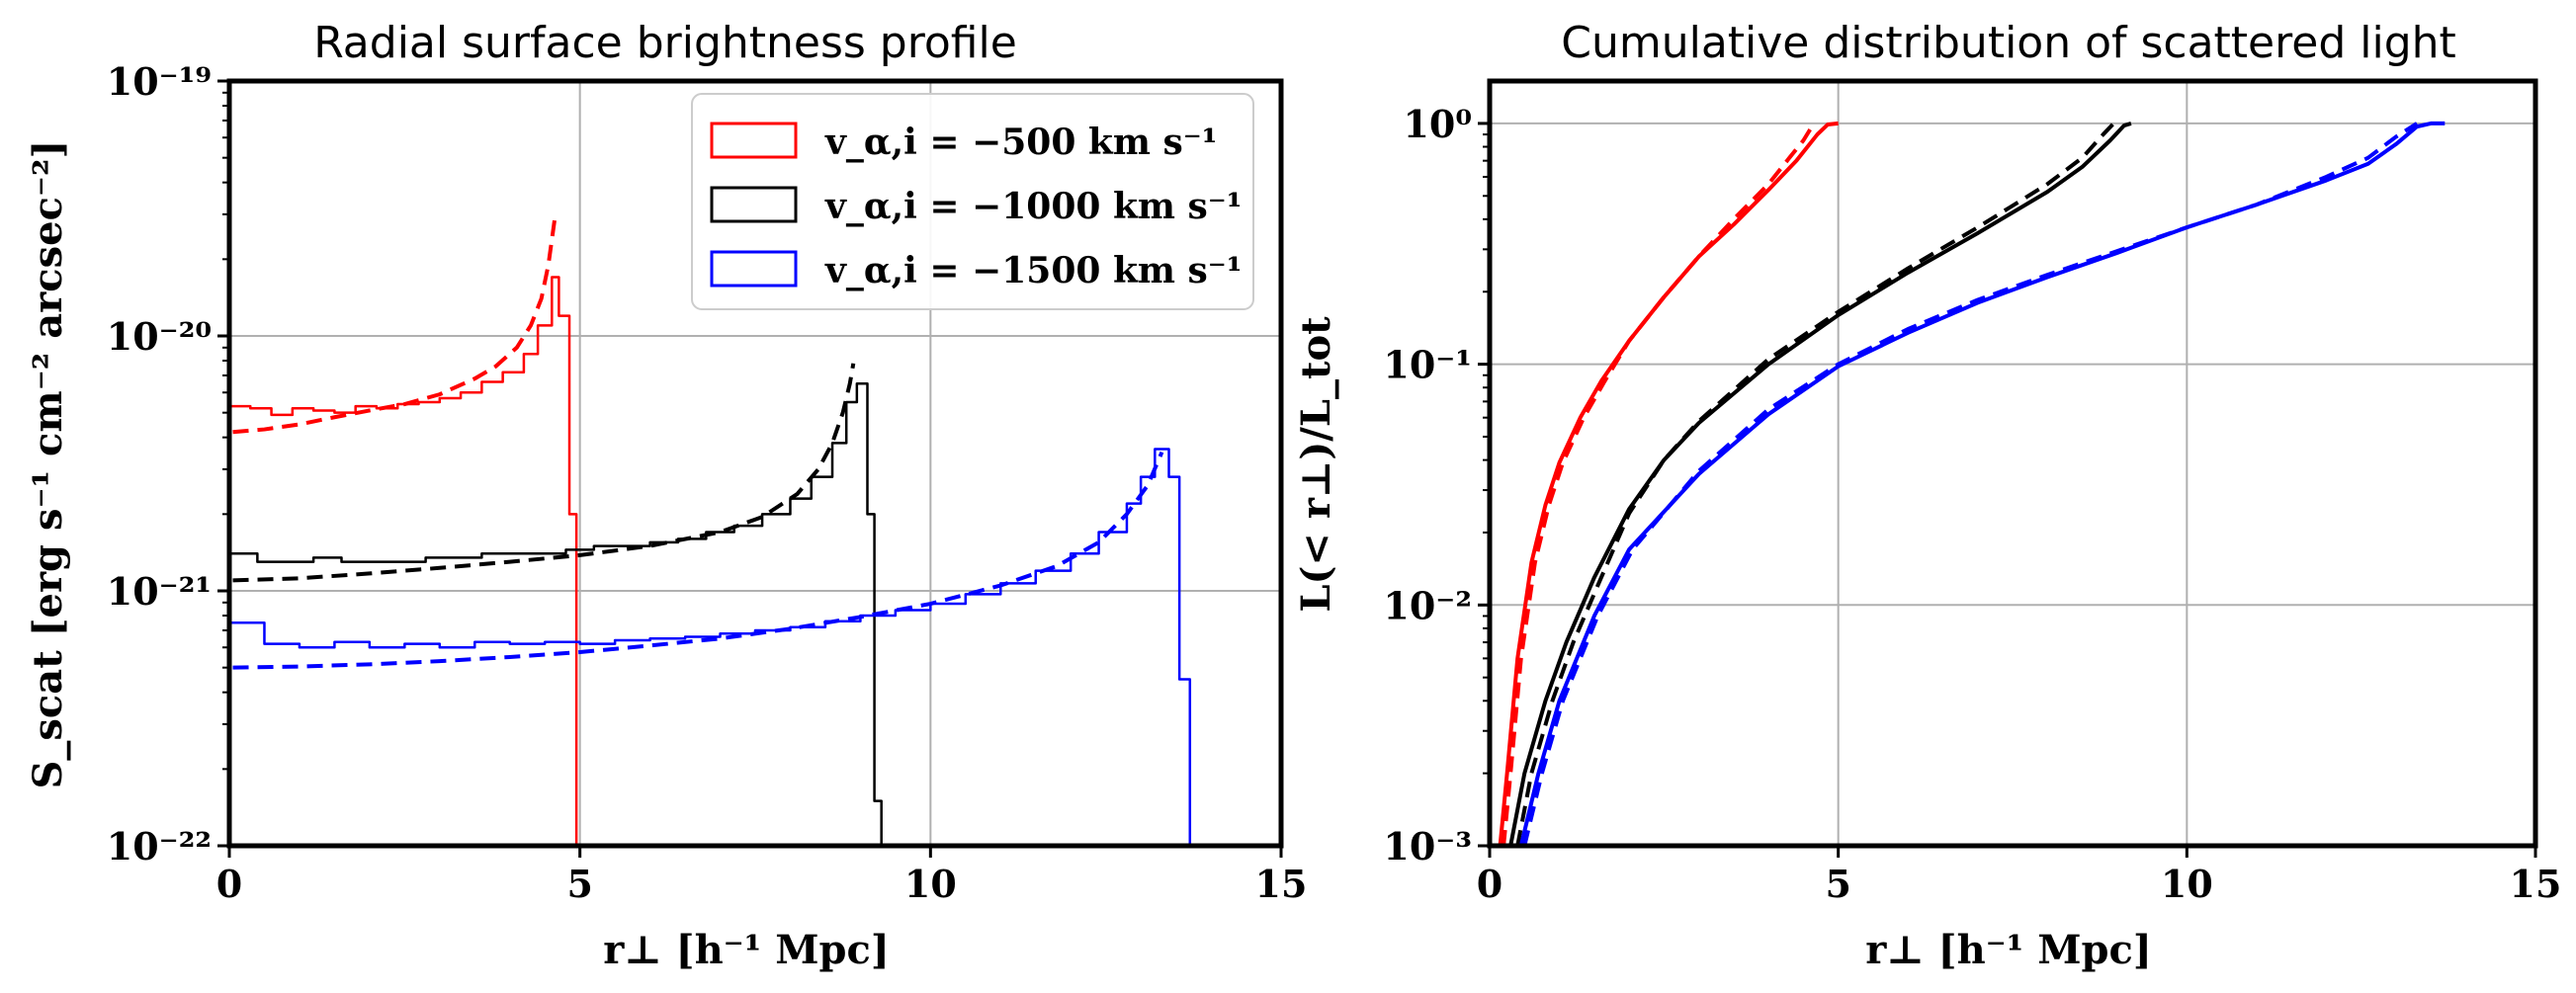 This screenshot has width=2576, height=993. I want to click on legend-label-1000: v_α,i = −1000 km s⁻¹, so click(1033, 206).